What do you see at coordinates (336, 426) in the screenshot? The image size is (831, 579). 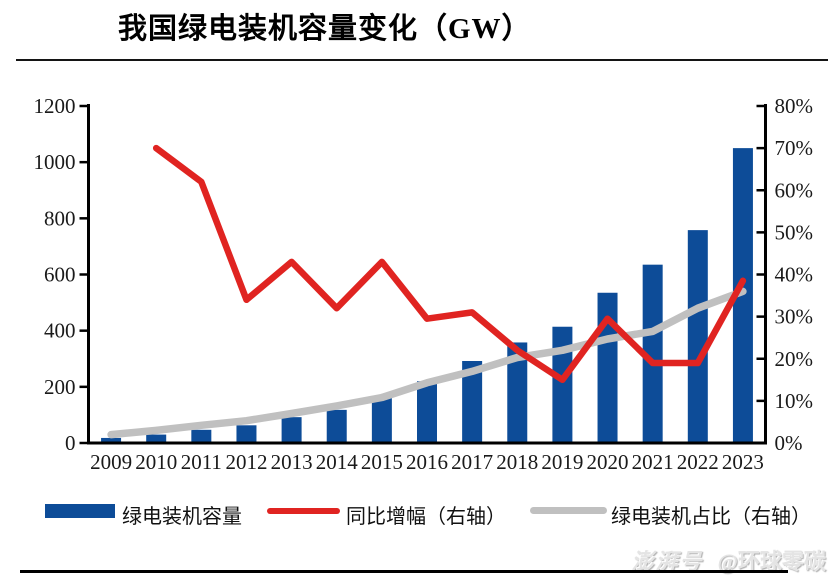 I see `bar-2014` at bounding box center [336, 426].